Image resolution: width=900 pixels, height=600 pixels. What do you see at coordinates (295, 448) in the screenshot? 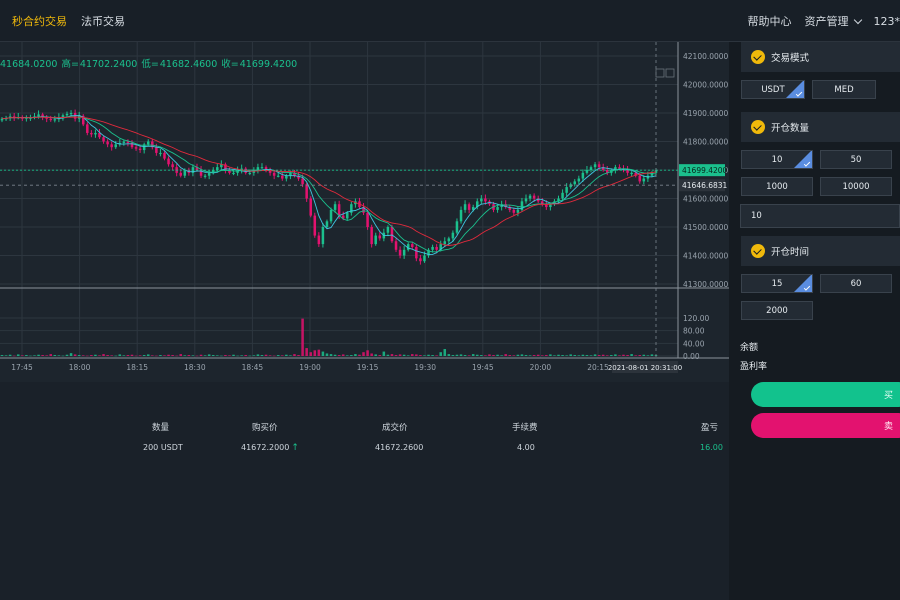
I see `arrow-up-icon: ↑` at bounding box center [295, 448].